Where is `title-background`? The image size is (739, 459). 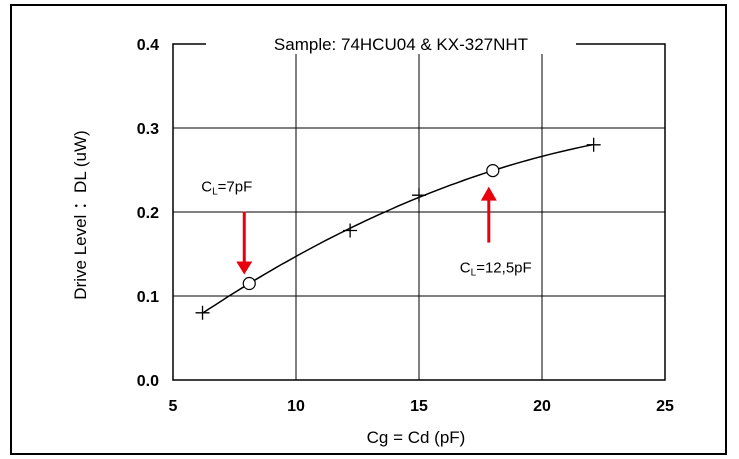 title-background is located at coordinates (391, 44).